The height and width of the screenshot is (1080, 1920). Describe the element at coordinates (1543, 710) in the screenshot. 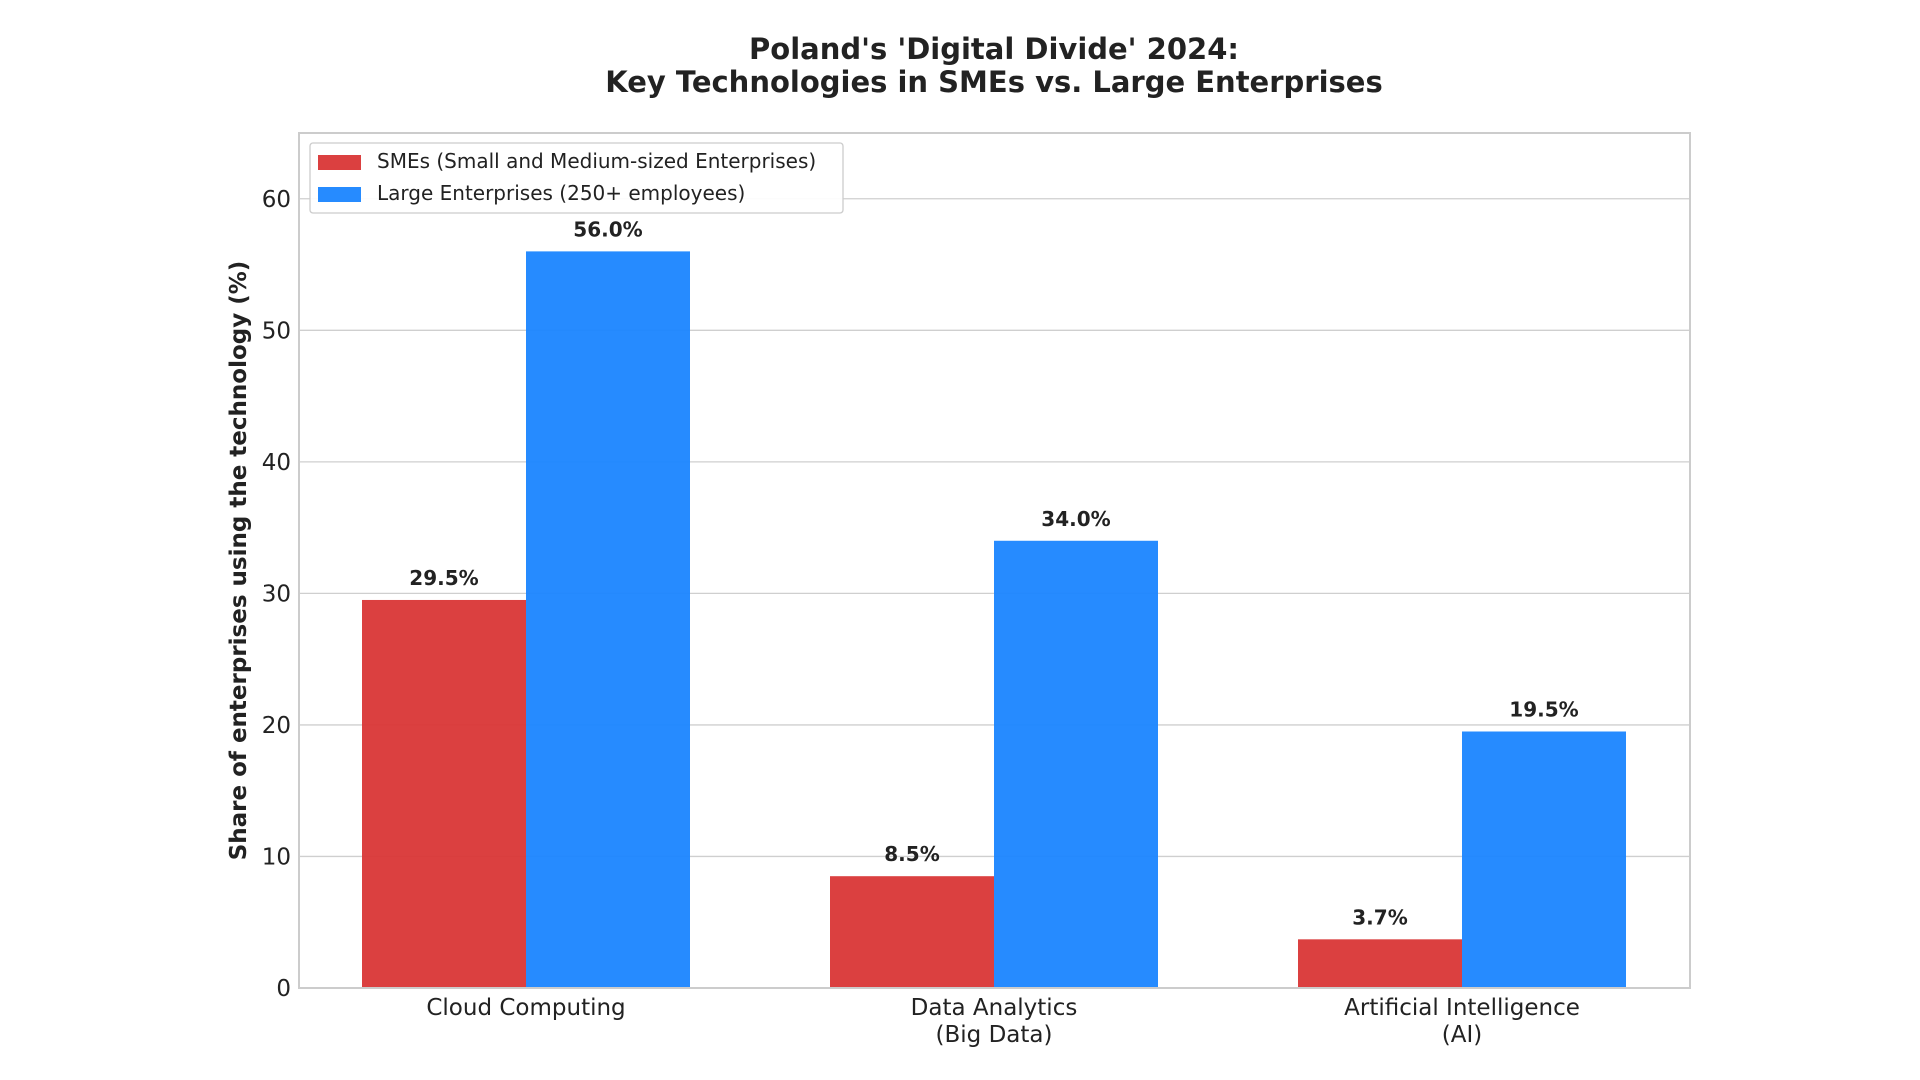

I see `value-label-large-3: 19.5%` at that location.